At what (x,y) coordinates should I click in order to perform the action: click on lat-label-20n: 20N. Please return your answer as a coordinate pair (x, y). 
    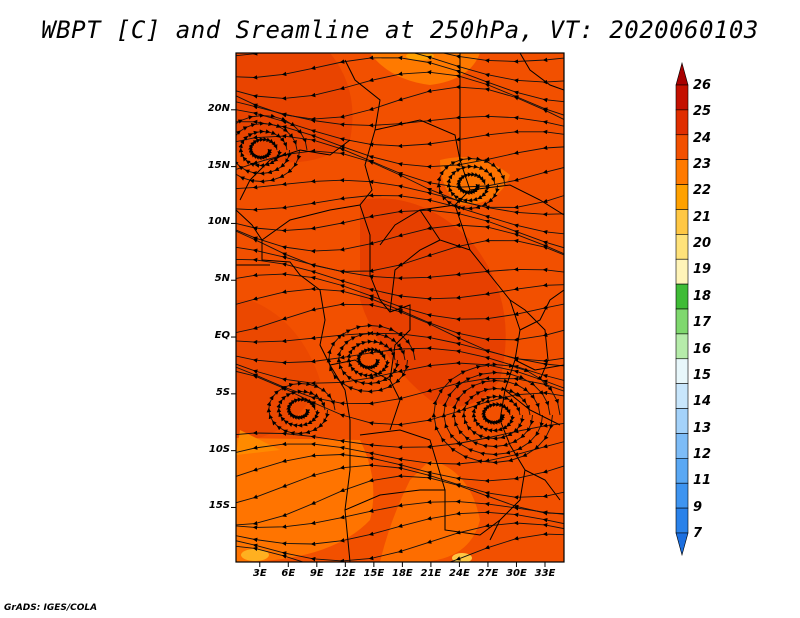
    Looking at the image, I should click on (218, 108).